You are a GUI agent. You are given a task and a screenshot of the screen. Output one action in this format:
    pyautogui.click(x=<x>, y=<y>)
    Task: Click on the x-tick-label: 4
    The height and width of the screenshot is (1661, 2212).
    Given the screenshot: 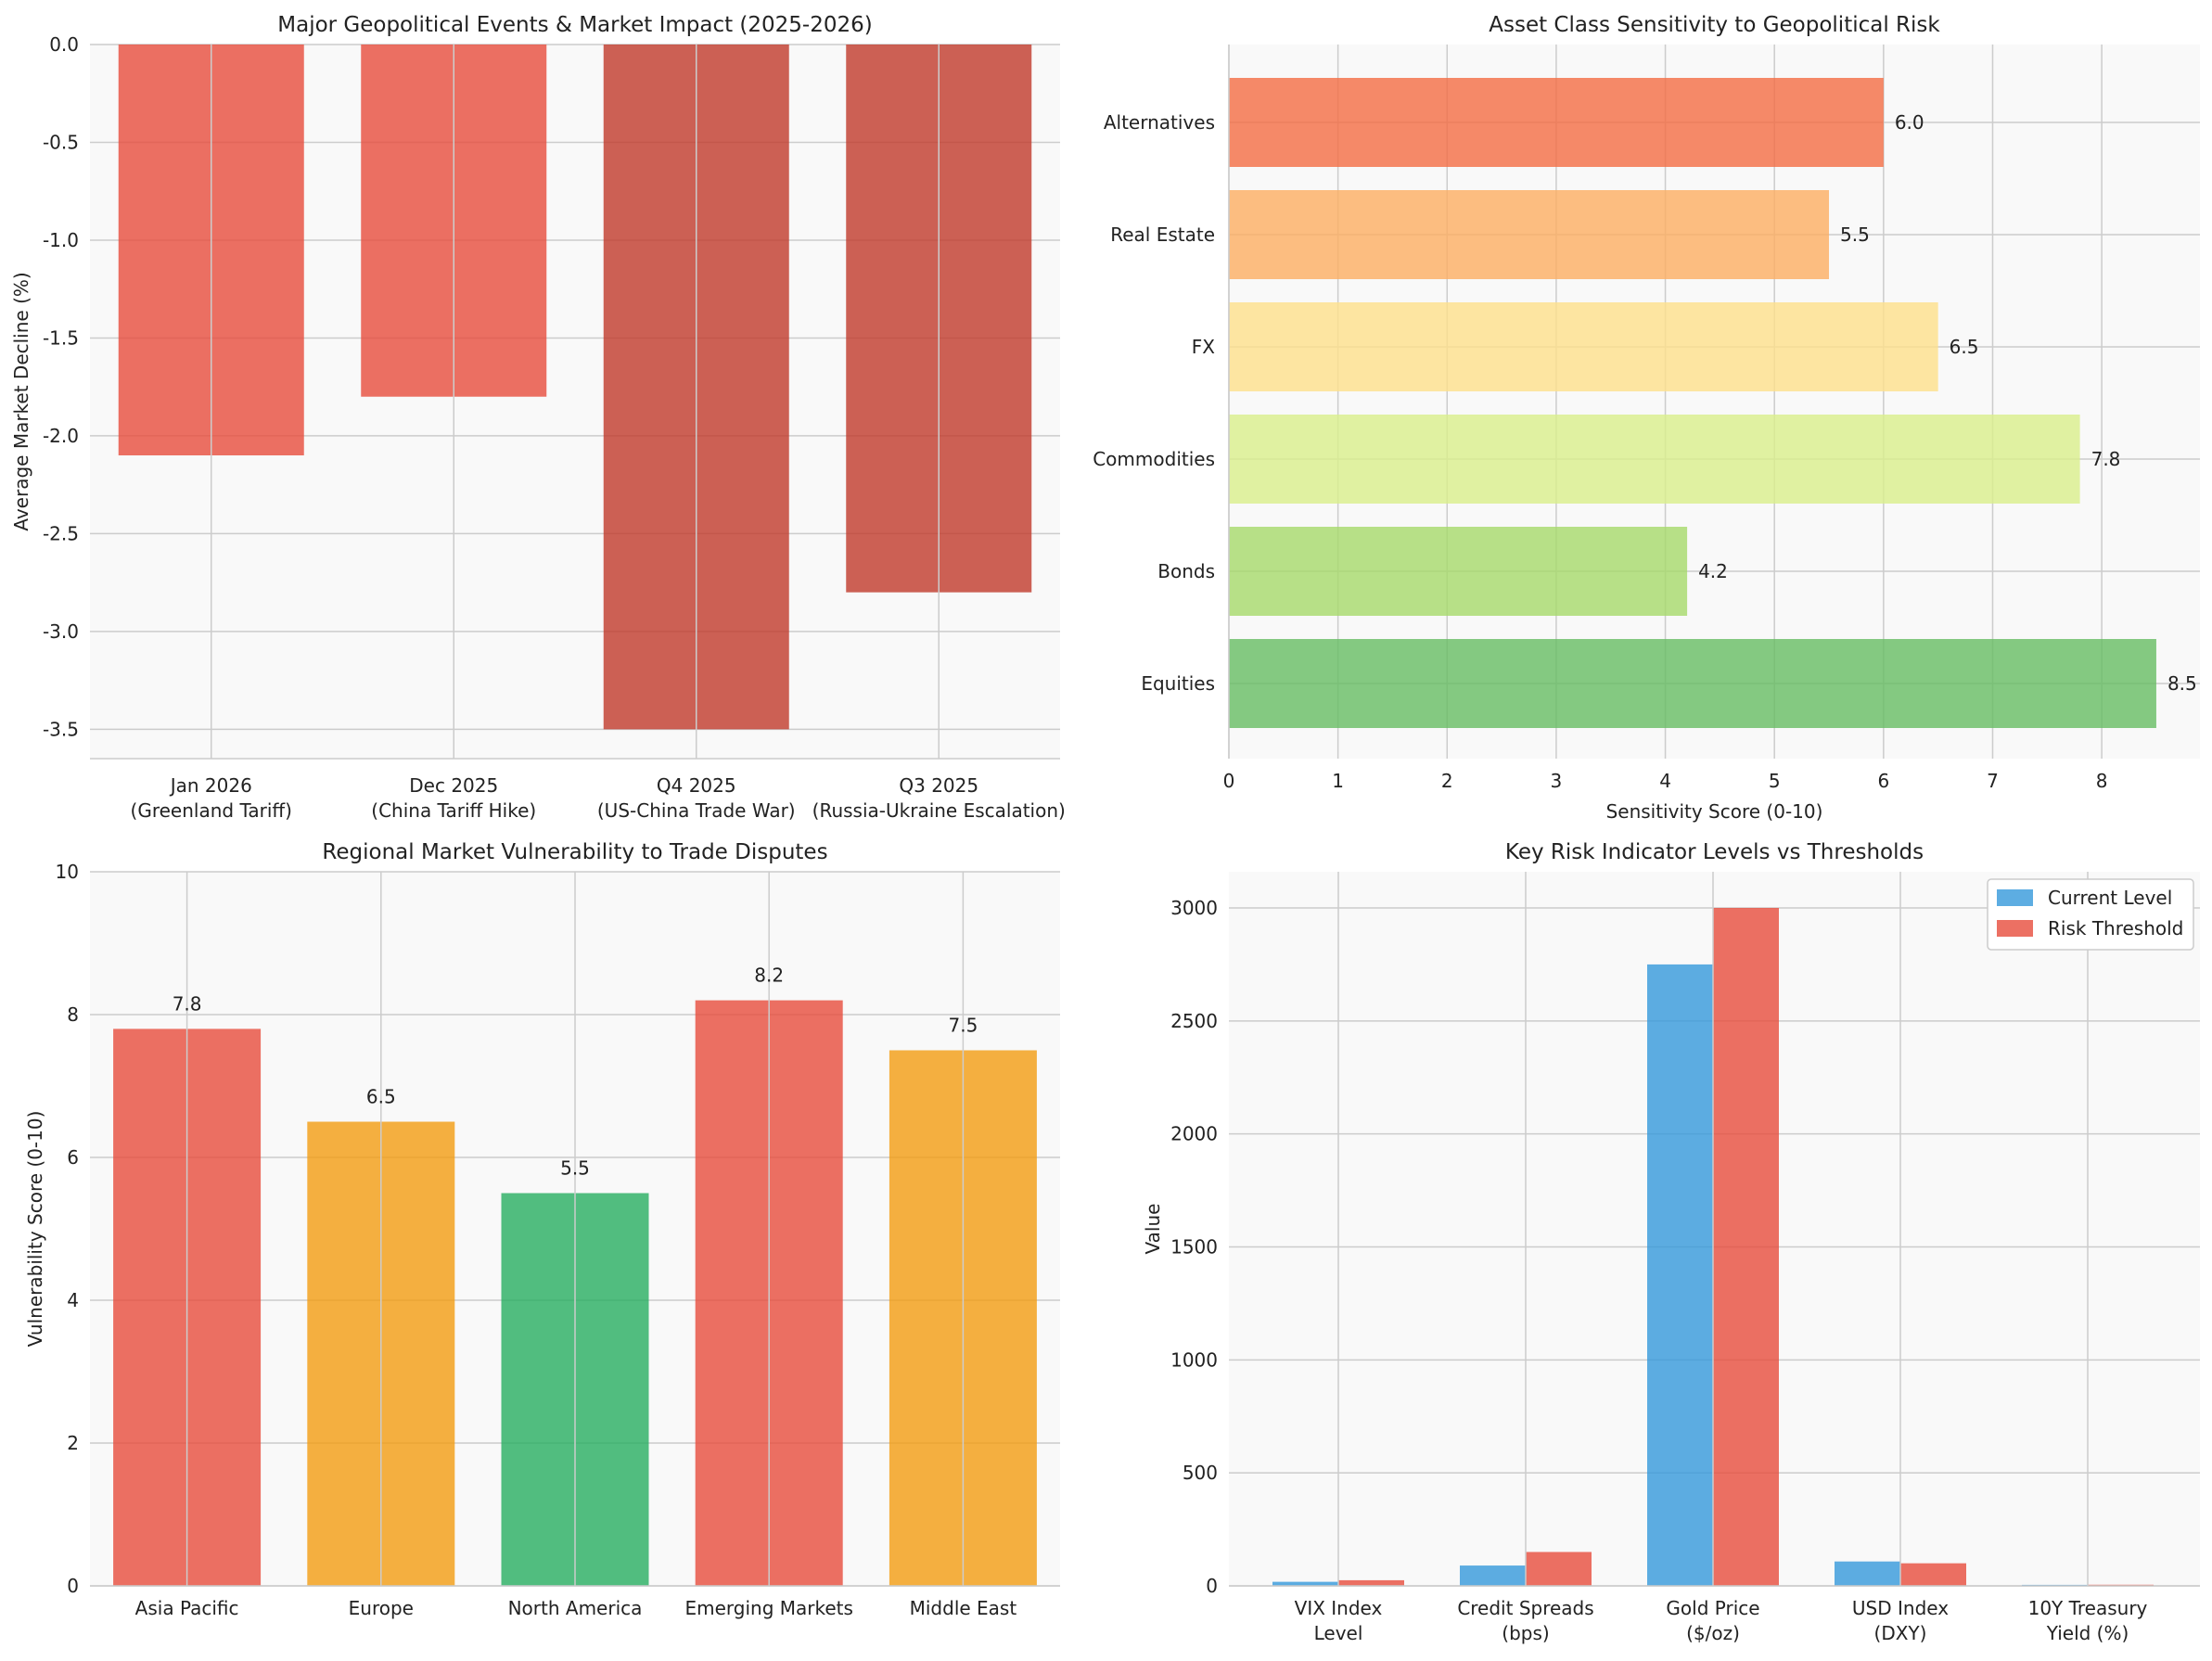 What is the action you would take?
    pyautogui.click(x=1665, y=781)
    